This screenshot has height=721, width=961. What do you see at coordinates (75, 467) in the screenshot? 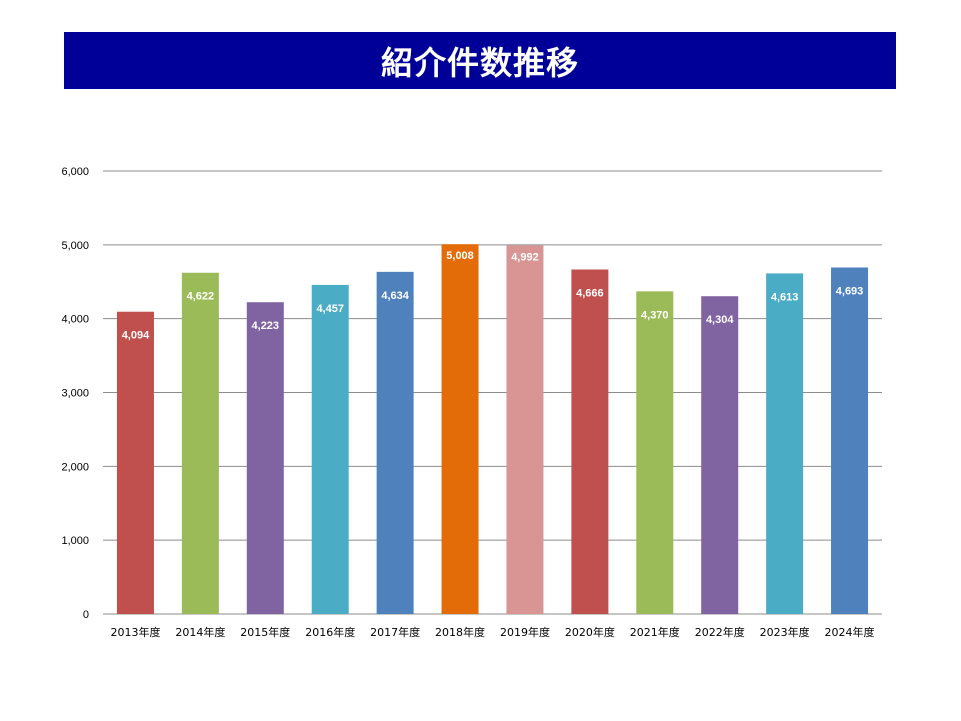
I see `y-tick-label: 2,000` at bounding box center [75, 467].